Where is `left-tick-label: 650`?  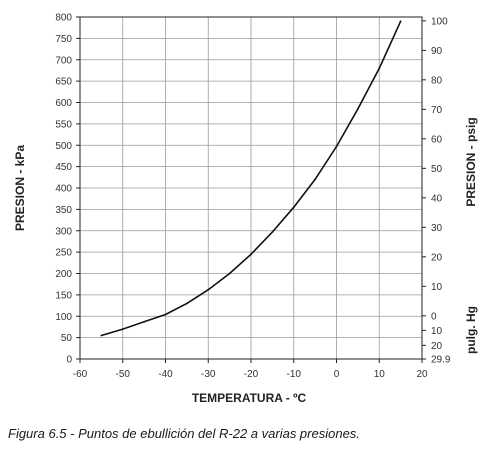 left-tick-label: 650 is located at coordinates (63, 82).